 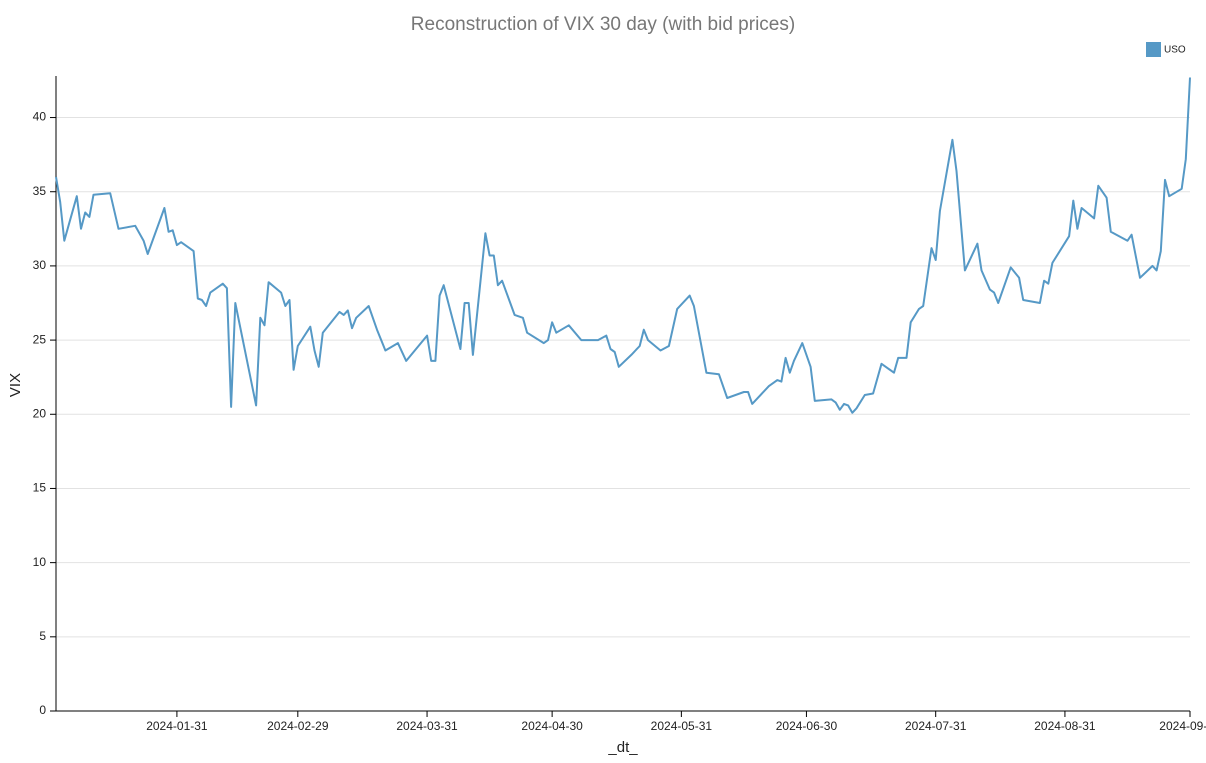 What do you see at coordinates (1182, 726) in the screenshot?
I see `x-tick-label: 2024-09-30` at bounding box center [1182, 726].